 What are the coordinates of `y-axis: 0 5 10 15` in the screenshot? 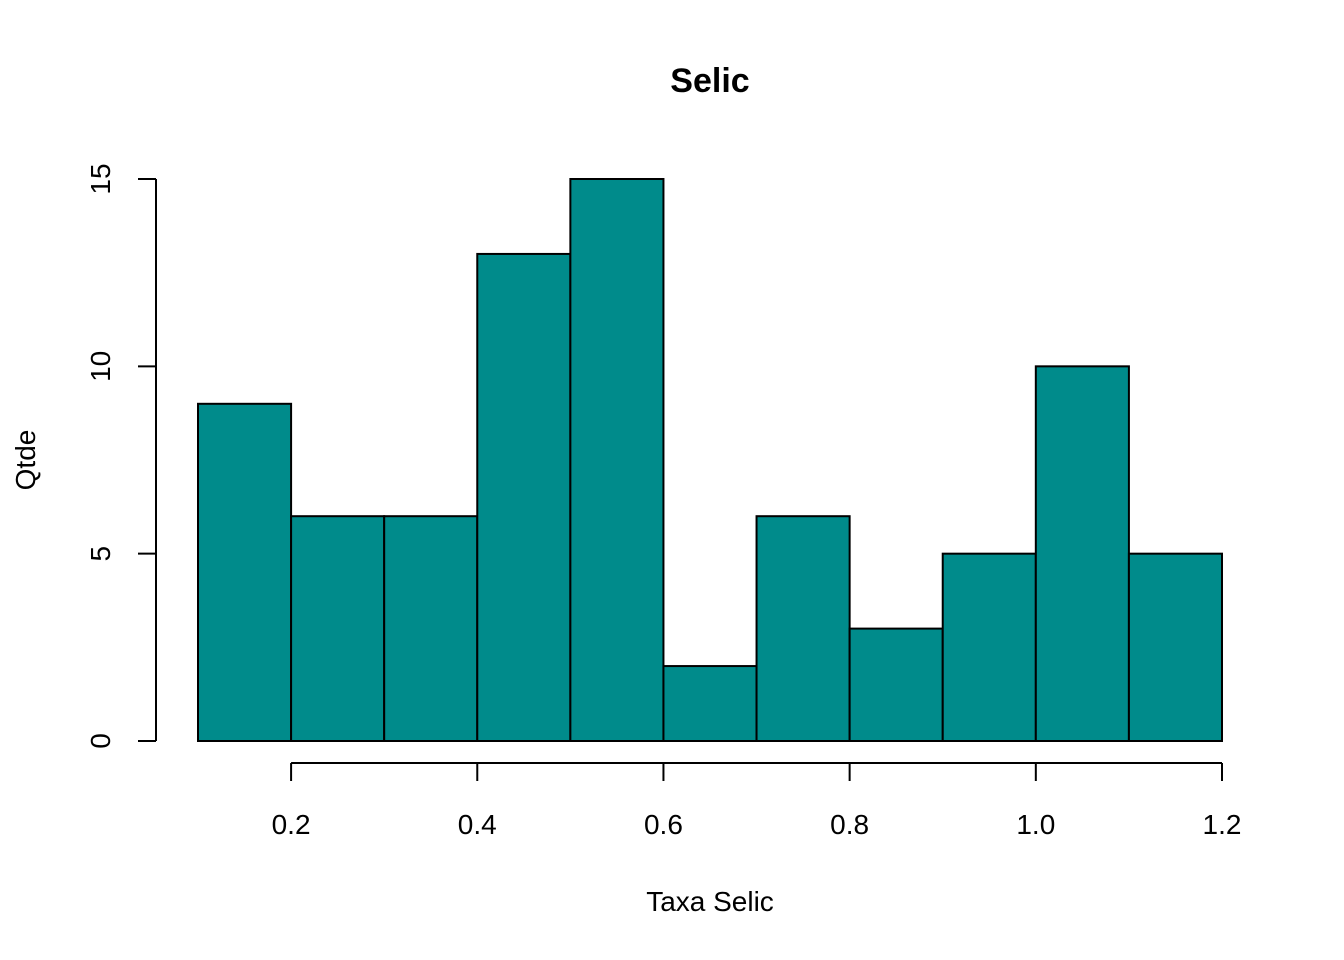 It's located at (121, 456).